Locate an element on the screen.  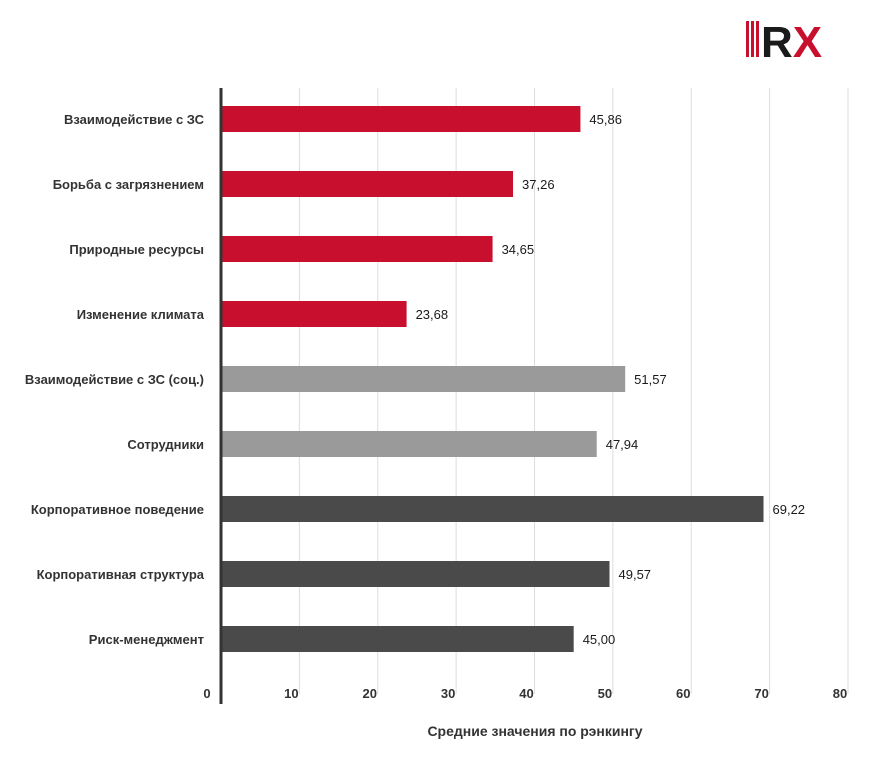
x-tick-label: 20 is located at coordinates (370, 693).